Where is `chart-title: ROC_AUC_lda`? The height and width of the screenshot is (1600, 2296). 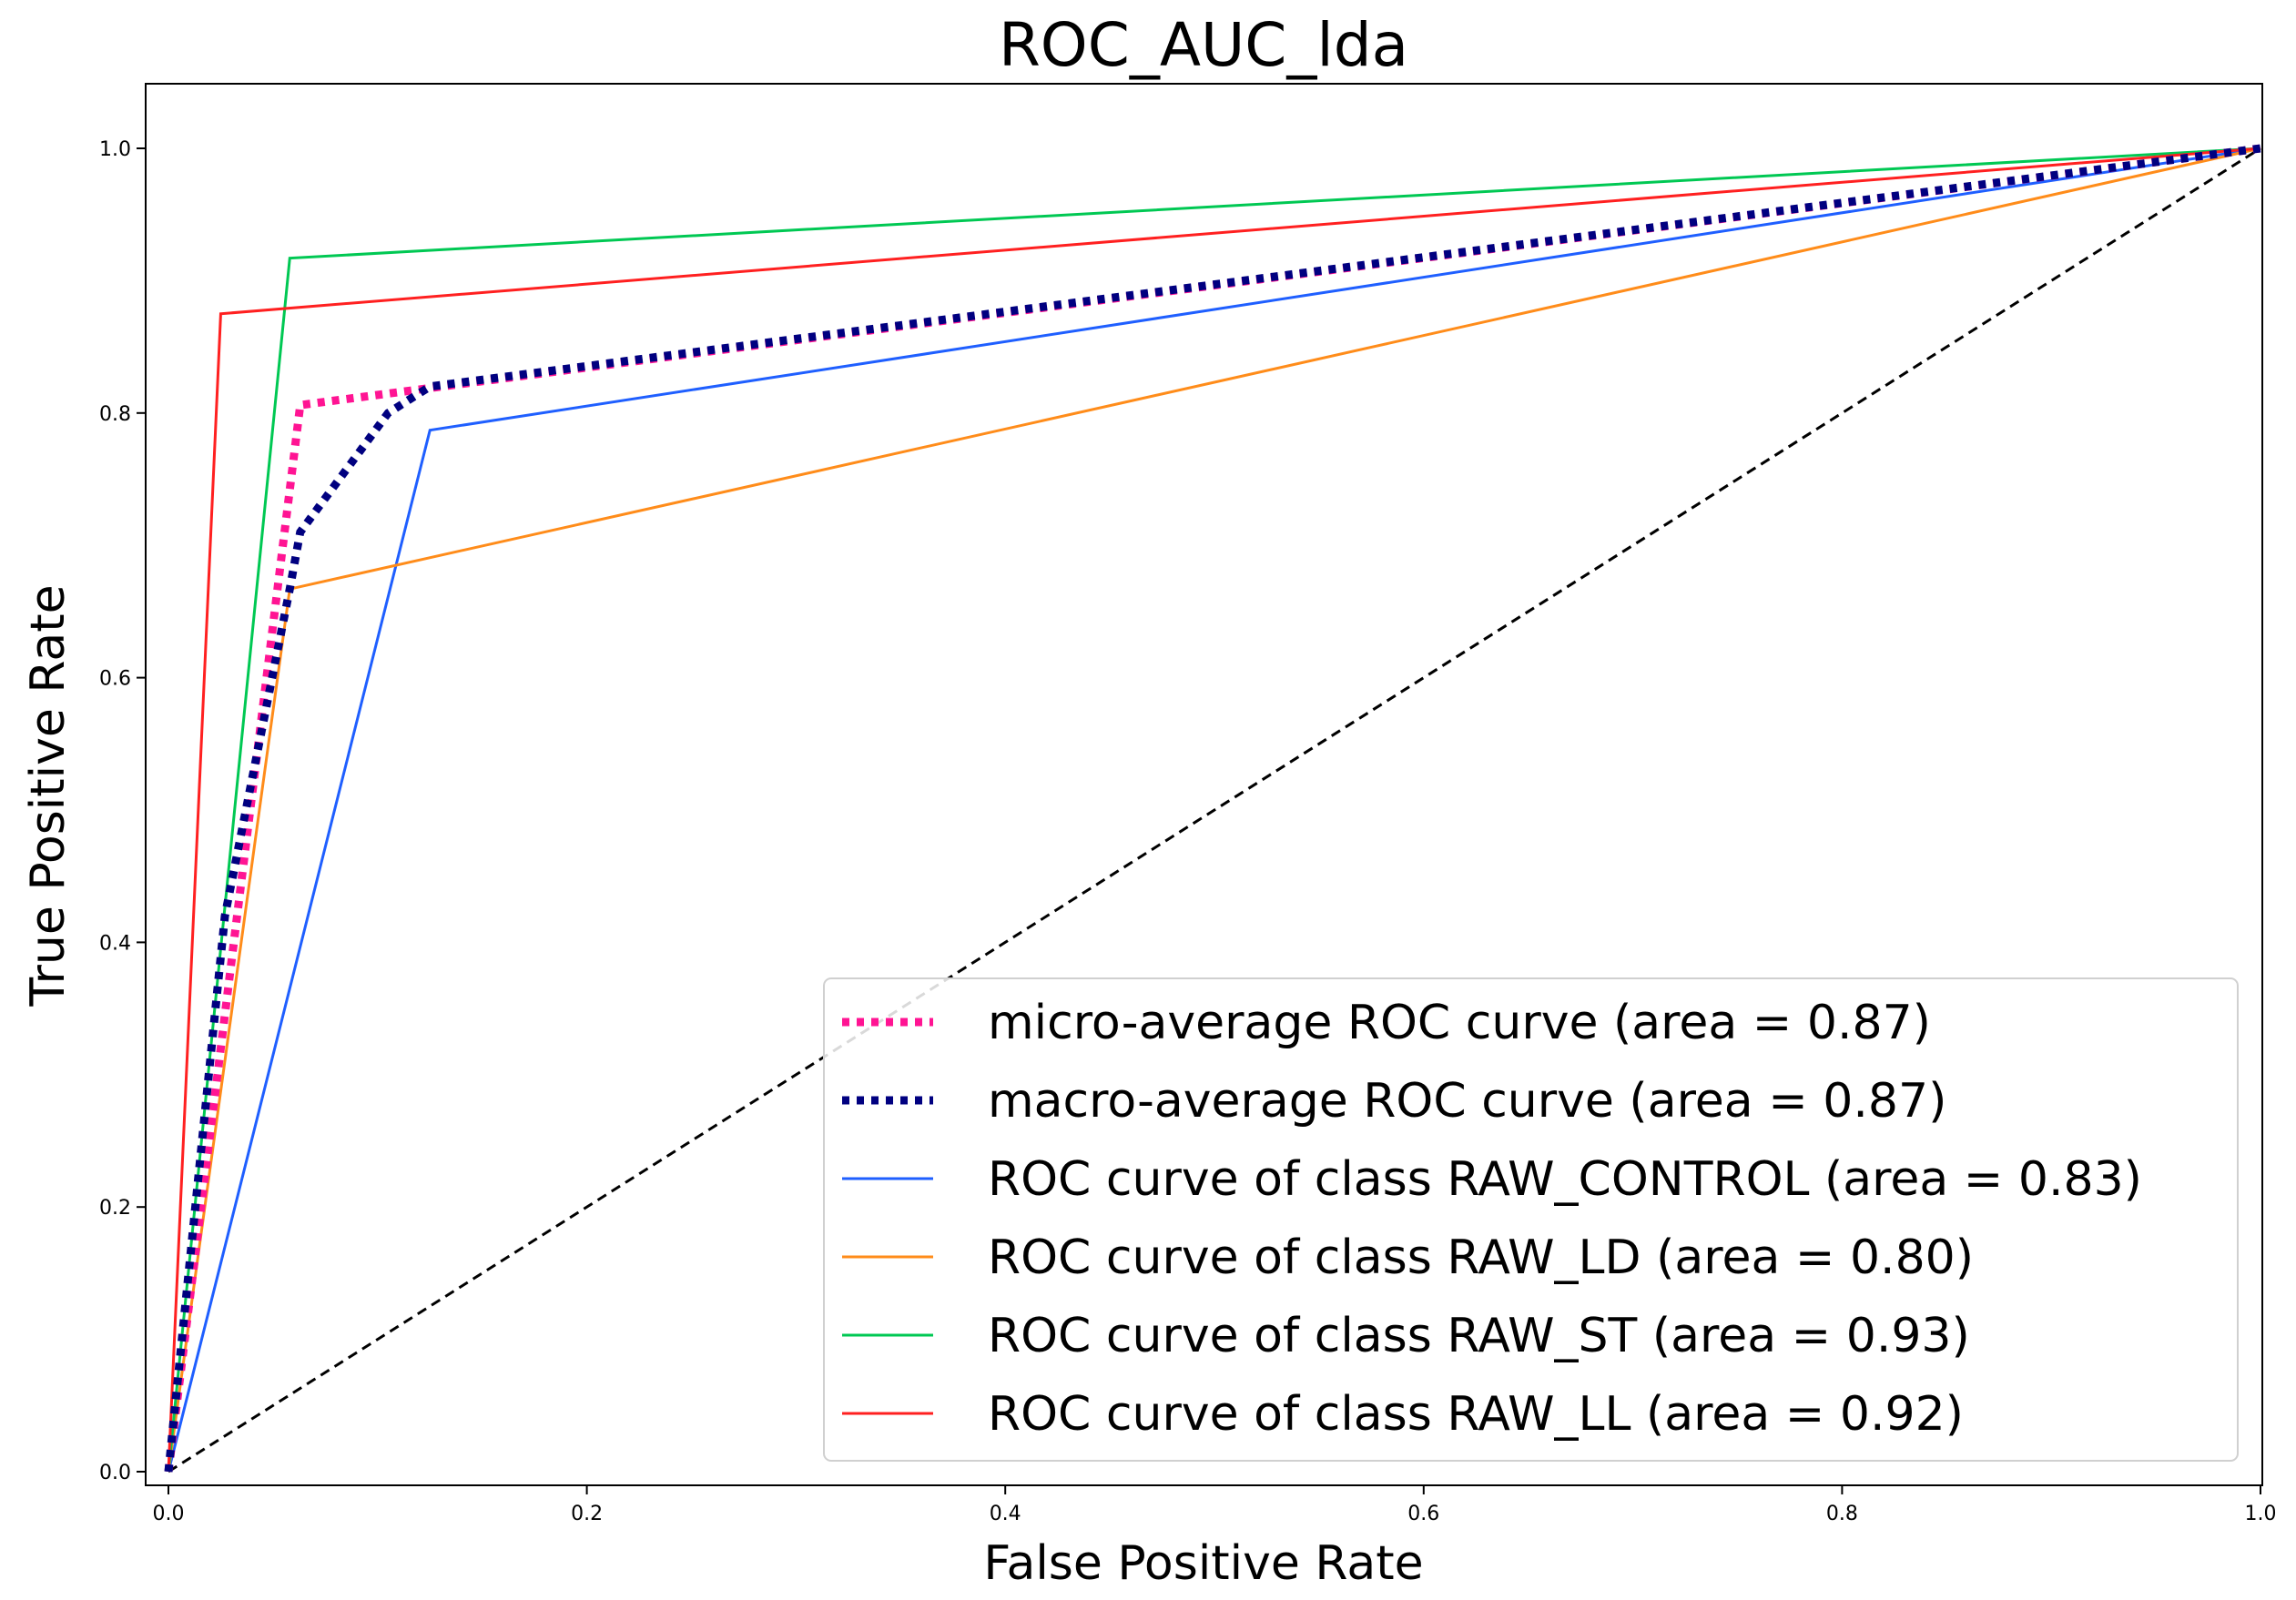
chart-title: ROC_AUC_lda is located at coordinates (1203, 45).